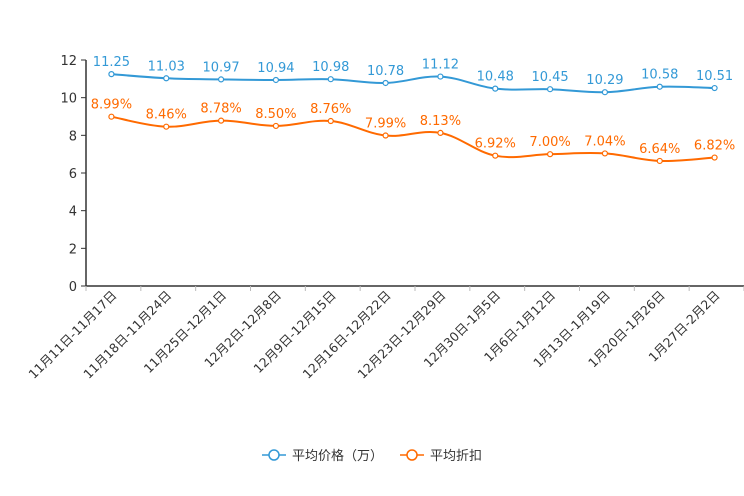 The height and width of the screenshot is (496, 744). What do you see at coordinates (166, 66) in the screenshot?
I see `data-label: 11.03` at bounding box center [166, 66].